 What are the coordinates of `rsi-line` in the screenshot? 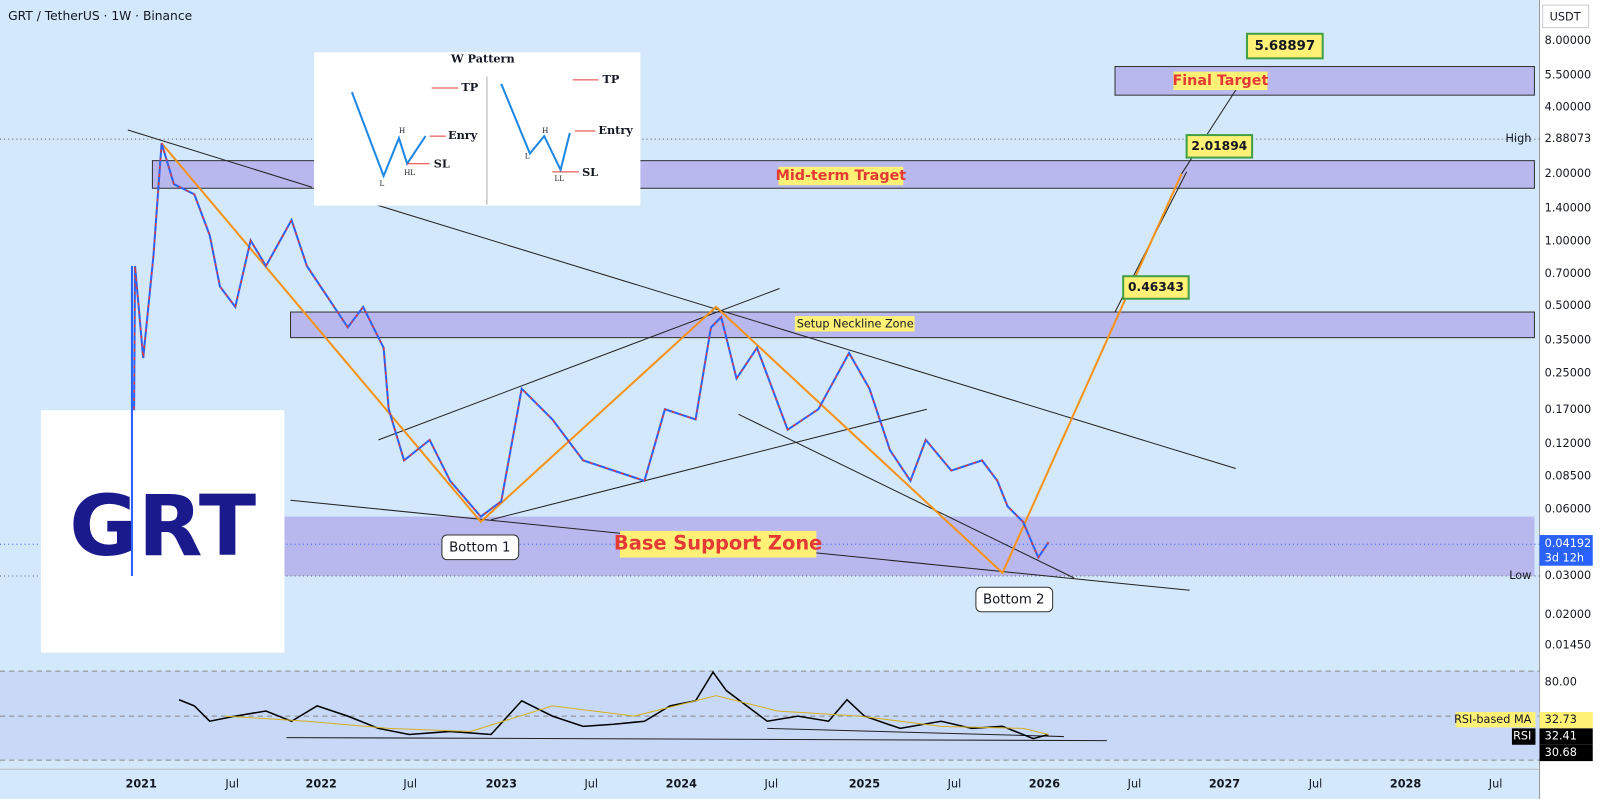 It's located at (613, 705).